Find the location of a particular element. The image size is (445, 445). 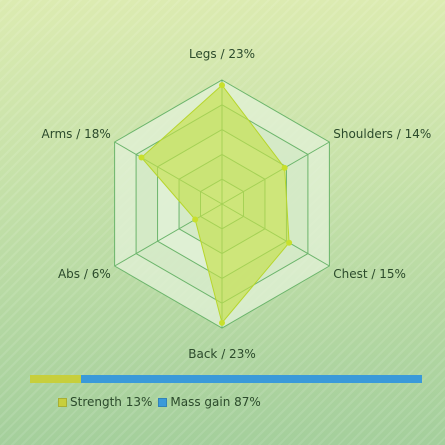

axis-label-arms: Arms / 18% is located at coordinates (76, 134).